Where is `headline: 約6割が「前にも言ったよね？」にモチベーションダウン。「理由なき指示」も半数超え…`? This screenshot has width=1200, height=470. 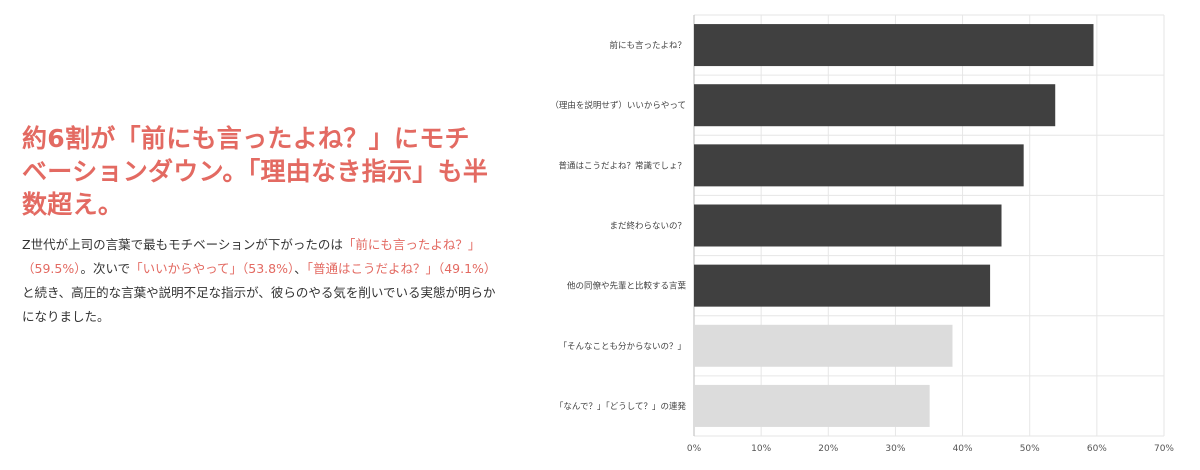 headline: 約6割が「前にも言ったよね？」にモチベーションダウン。「理由なき指示」も半数超え… is located at coordinates (255, 171).